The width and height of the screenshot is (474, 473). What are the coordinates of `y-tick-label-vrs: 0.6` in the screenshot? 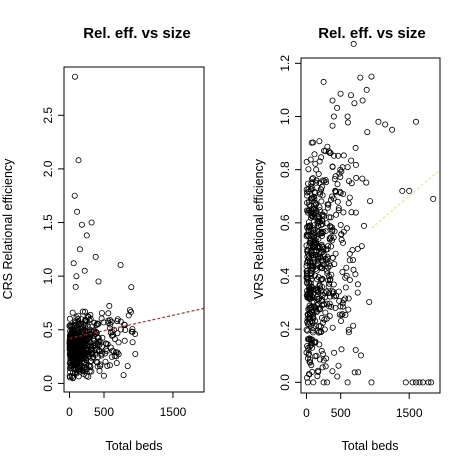 It's located at (285, 222).